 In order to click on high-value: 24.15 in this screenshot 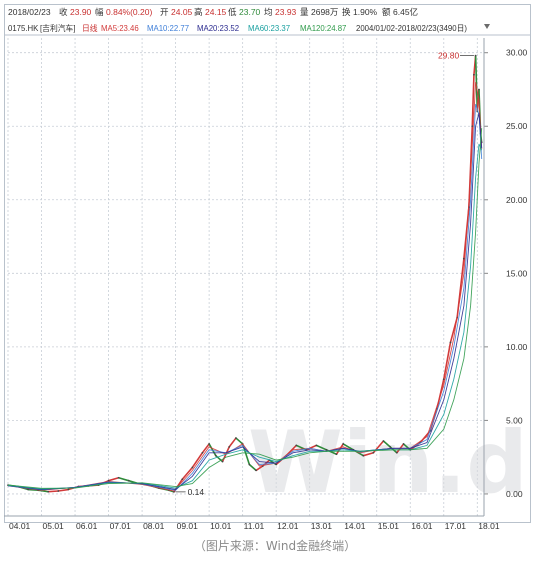, I will do `click(216, 12)`.